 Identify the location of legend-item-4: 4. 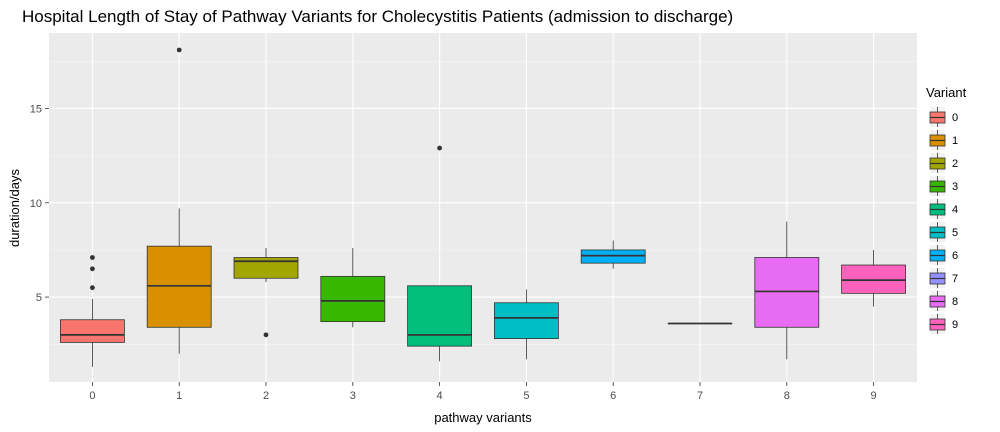
(943, 209).